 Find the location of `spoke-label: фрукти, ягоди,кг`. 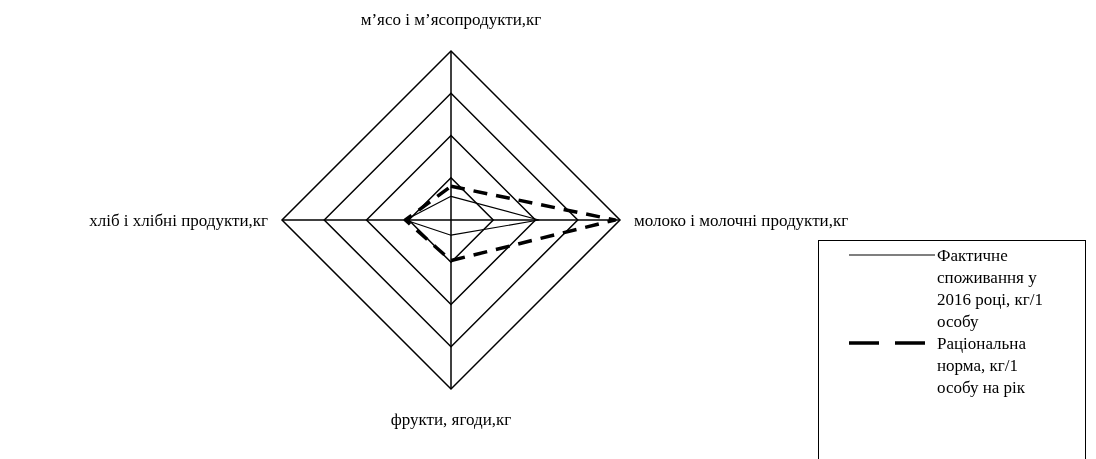

spoke-label: фрукти, ягоди,кг is located at coordinates (451, 419).